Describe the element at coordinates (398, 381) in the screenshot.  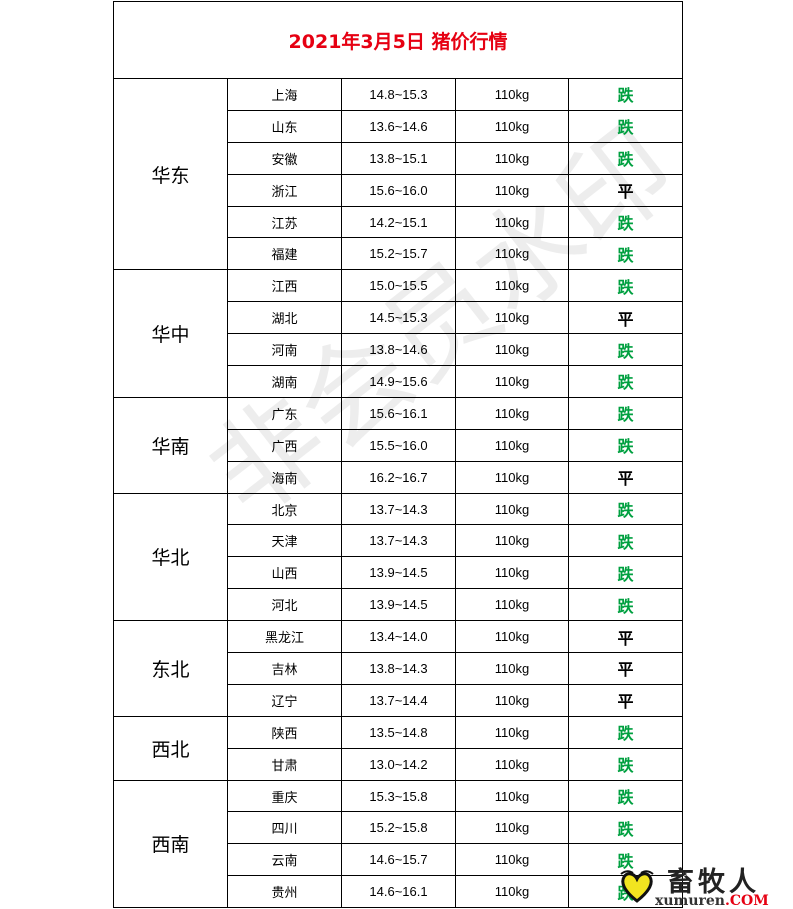
I see `price-cell: 14.9~15.6` at that location.